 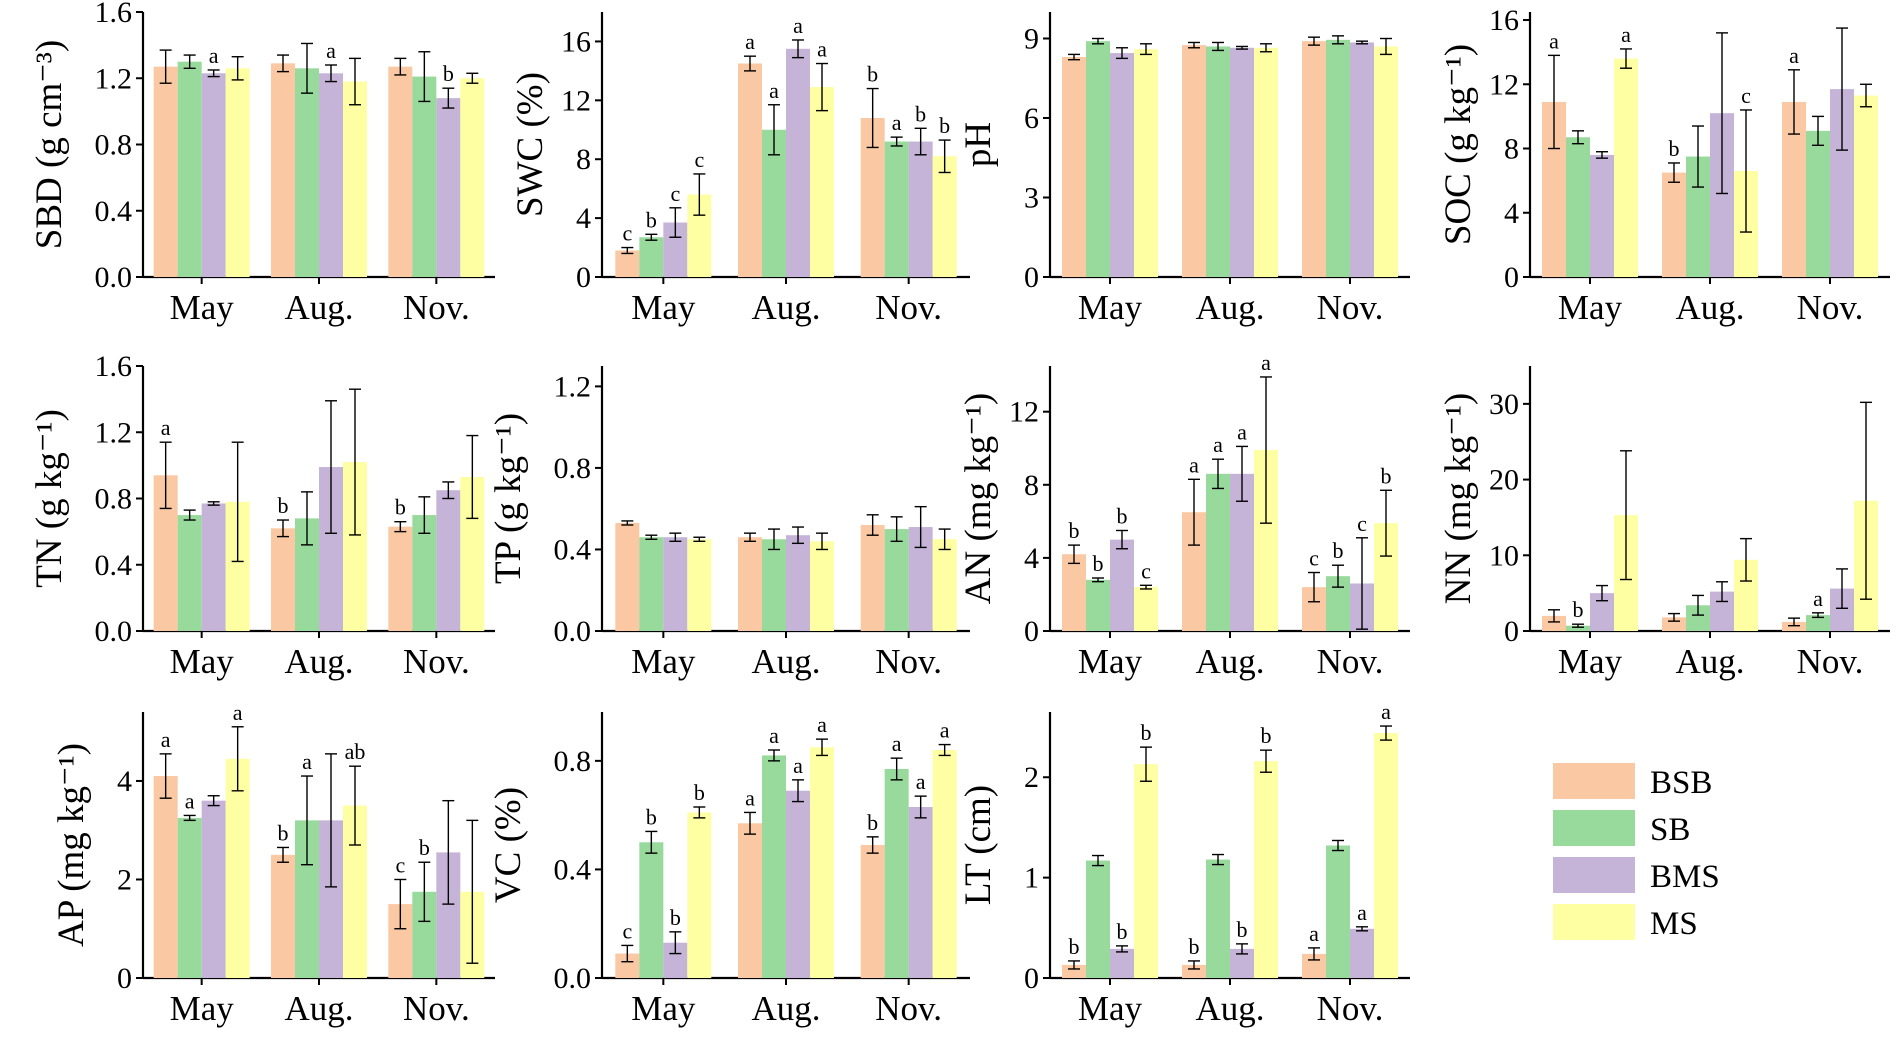 I want to click on legend-item-bsb: BSB, so click(x=1632, y=782).